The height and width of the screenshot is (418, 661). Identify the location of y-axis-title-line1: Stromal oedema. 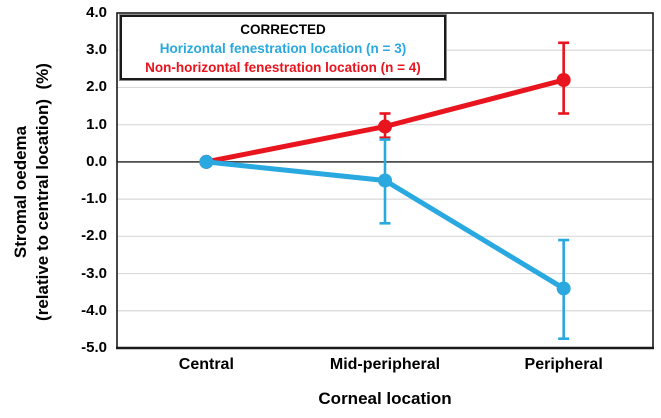
(20, 192).